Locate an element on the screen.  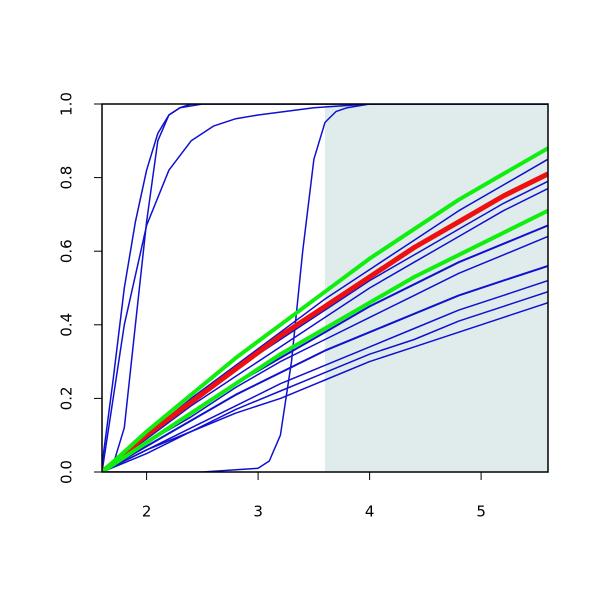
y-tick-label: 1.0 is located at coordinates (67, 104).